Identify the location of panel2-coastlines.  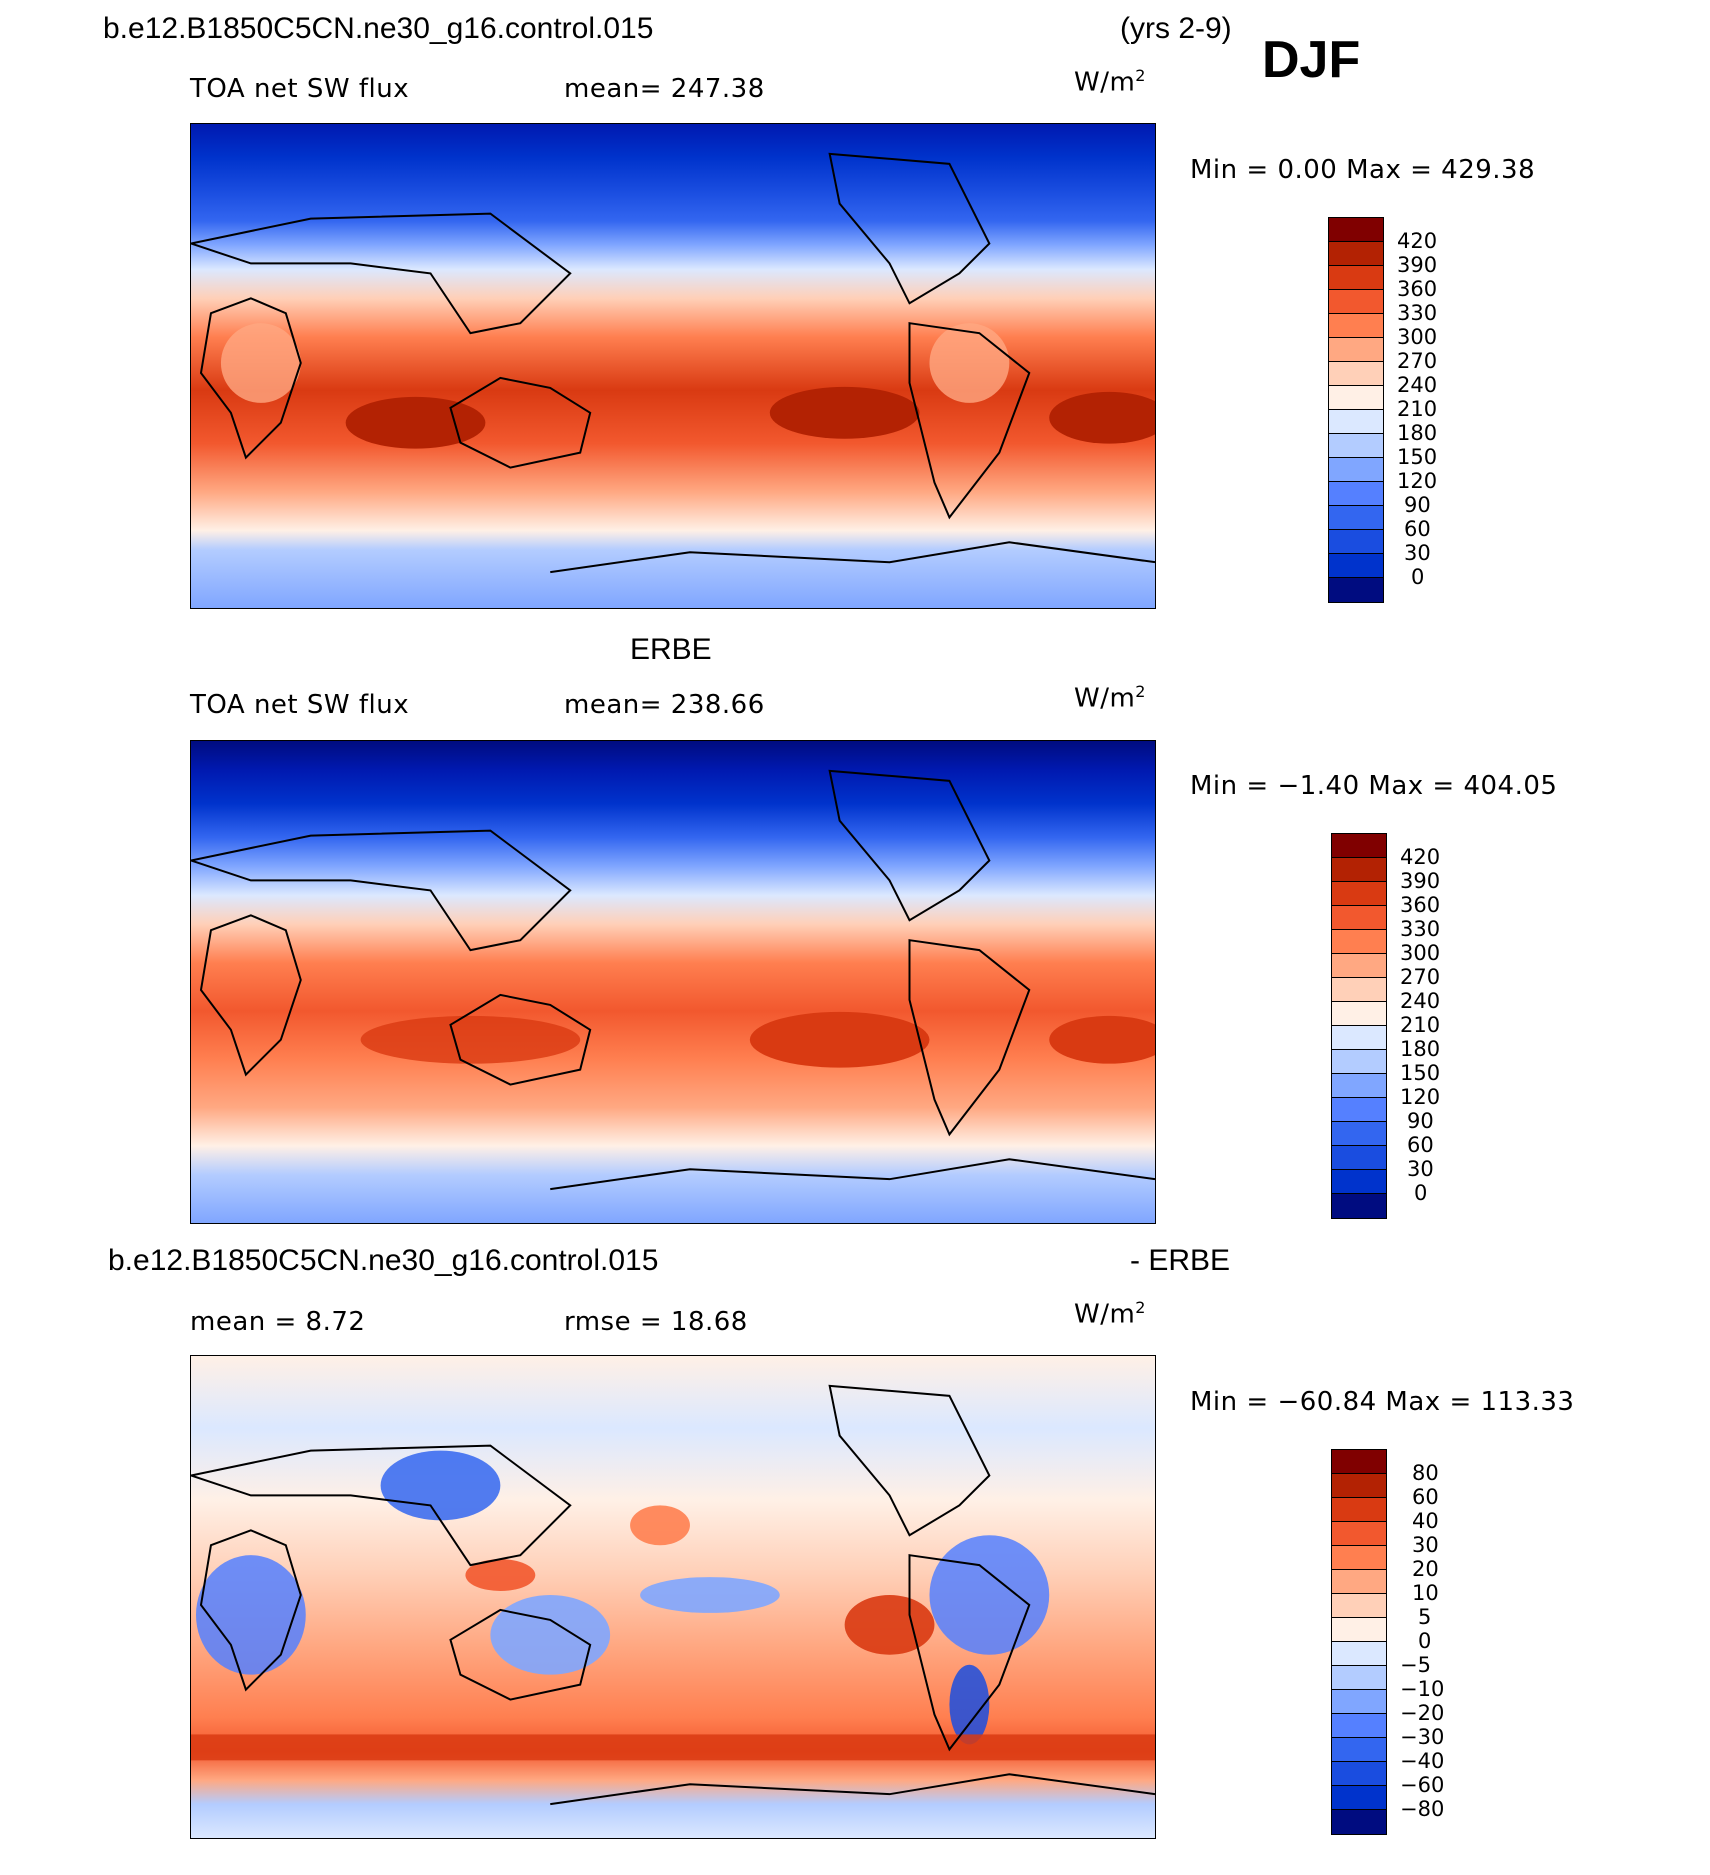
(673, 980).